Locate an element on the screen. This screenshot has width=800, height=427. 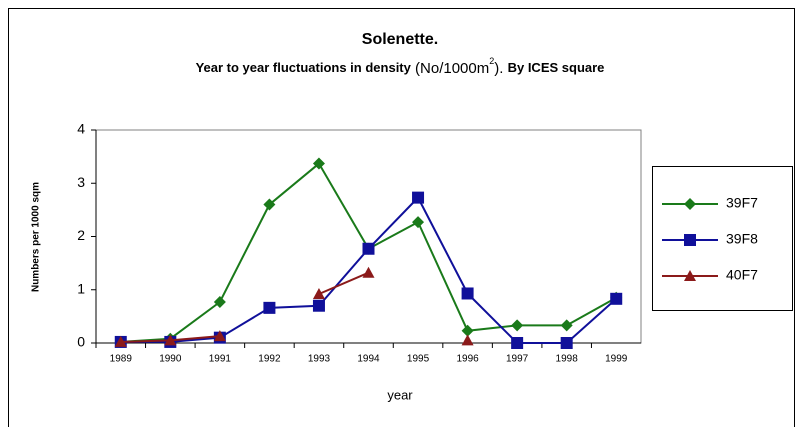
x-tick-label: 1989 is located at coordinates (121, 359).